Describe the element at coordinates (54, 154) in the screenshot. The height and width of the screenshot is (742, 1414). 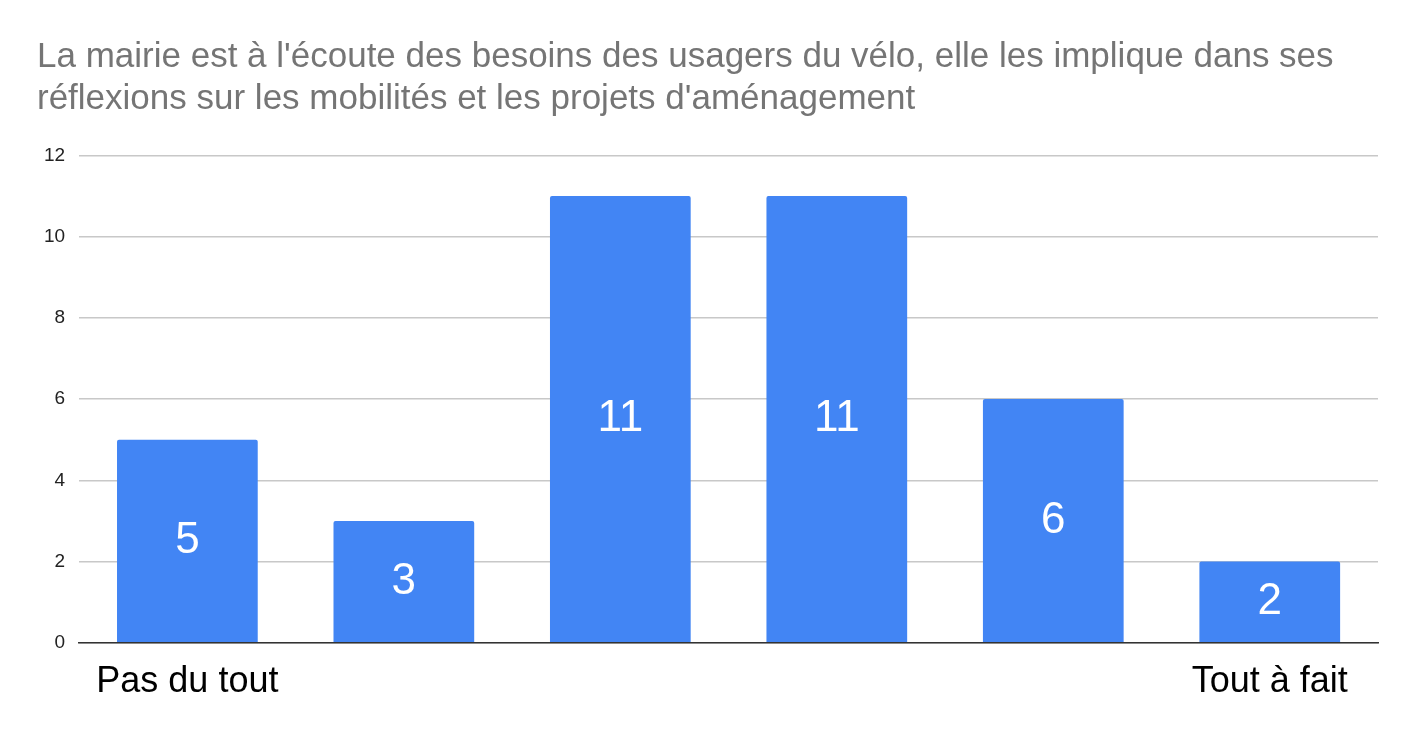
I see `y-tick-label: 12` at that location.